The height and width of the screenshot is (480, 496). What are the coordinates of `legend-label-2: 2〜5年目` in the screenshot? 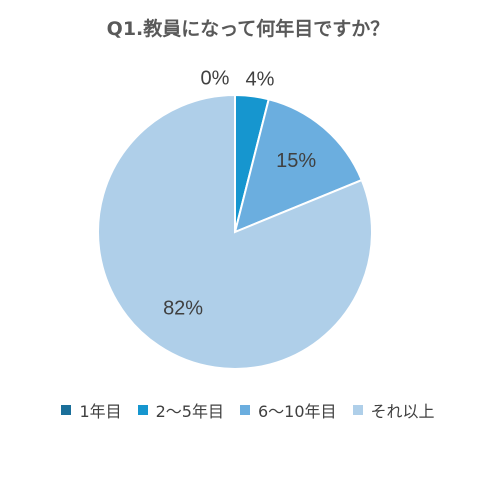 It's located at (189, 411).